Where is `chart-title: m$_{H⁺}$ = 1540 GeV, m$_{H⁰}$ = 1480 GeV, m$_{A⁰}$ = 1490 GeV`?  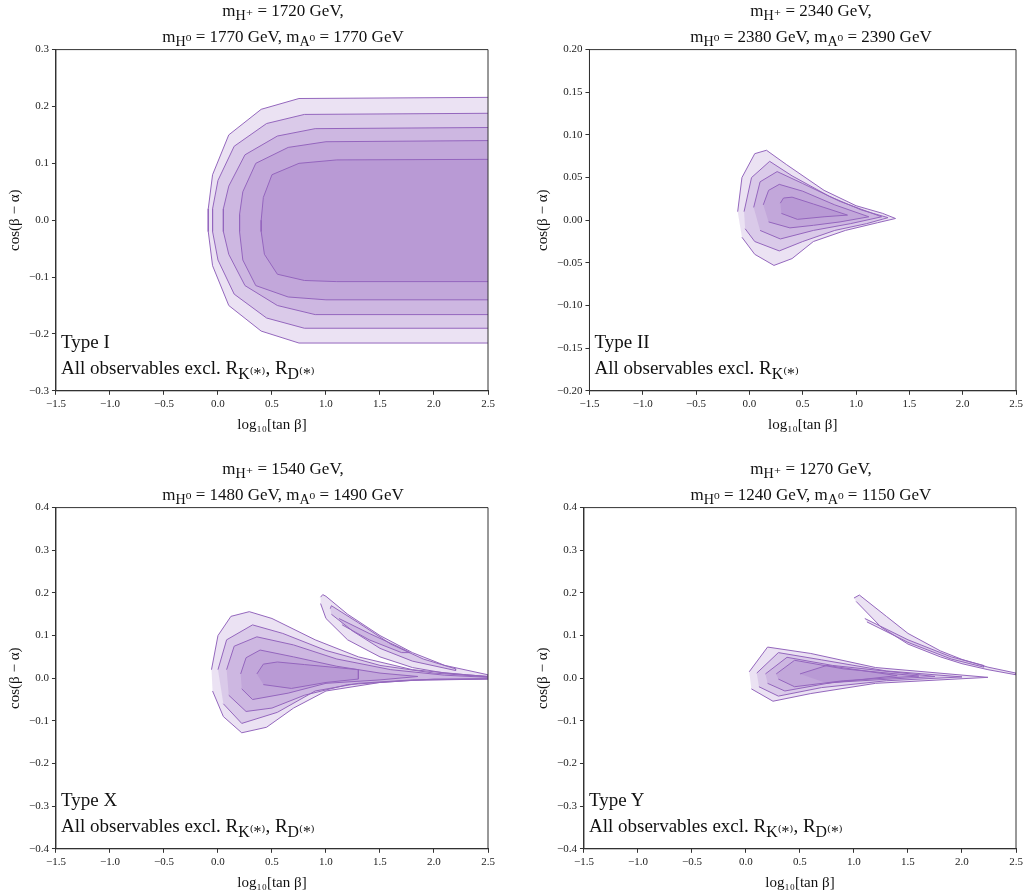 chart-title: m$_{H⁺}$ = 1540 GeV, m$_{H⁰}$ = 1480 GeV, m$_{A⁰}$ = 1490 GeV is located at coordinates (283, 483).